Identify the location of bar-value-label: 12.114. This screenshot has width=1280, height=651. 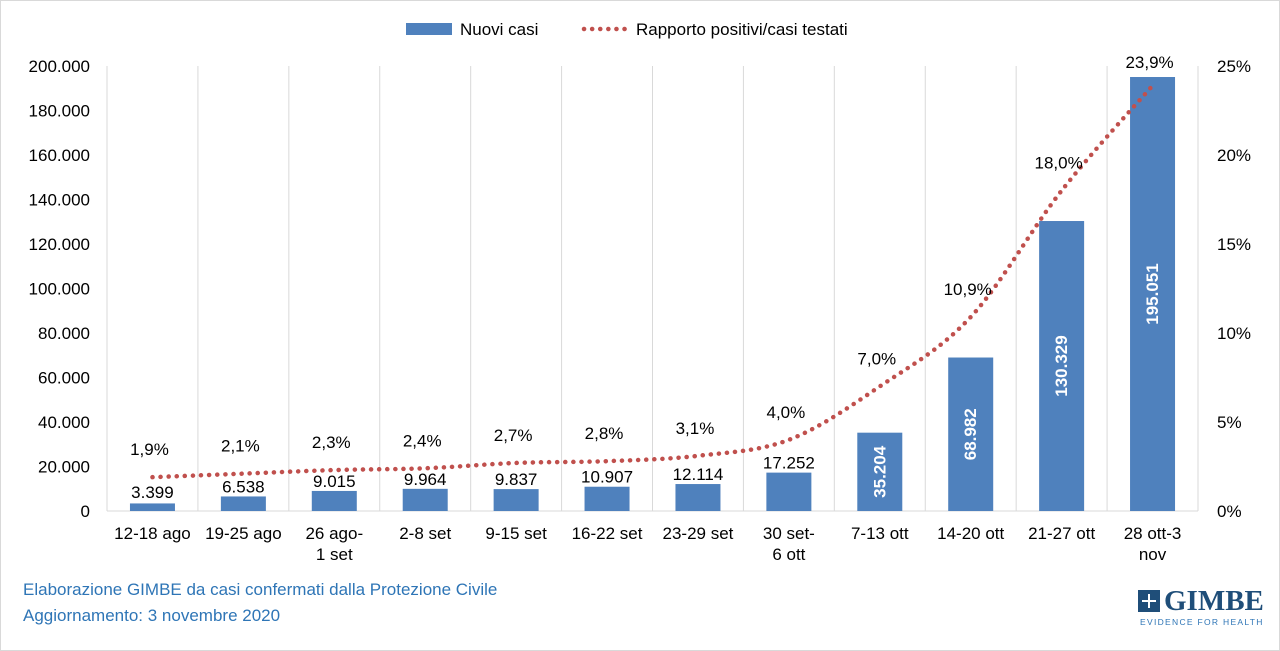
(698, 474).